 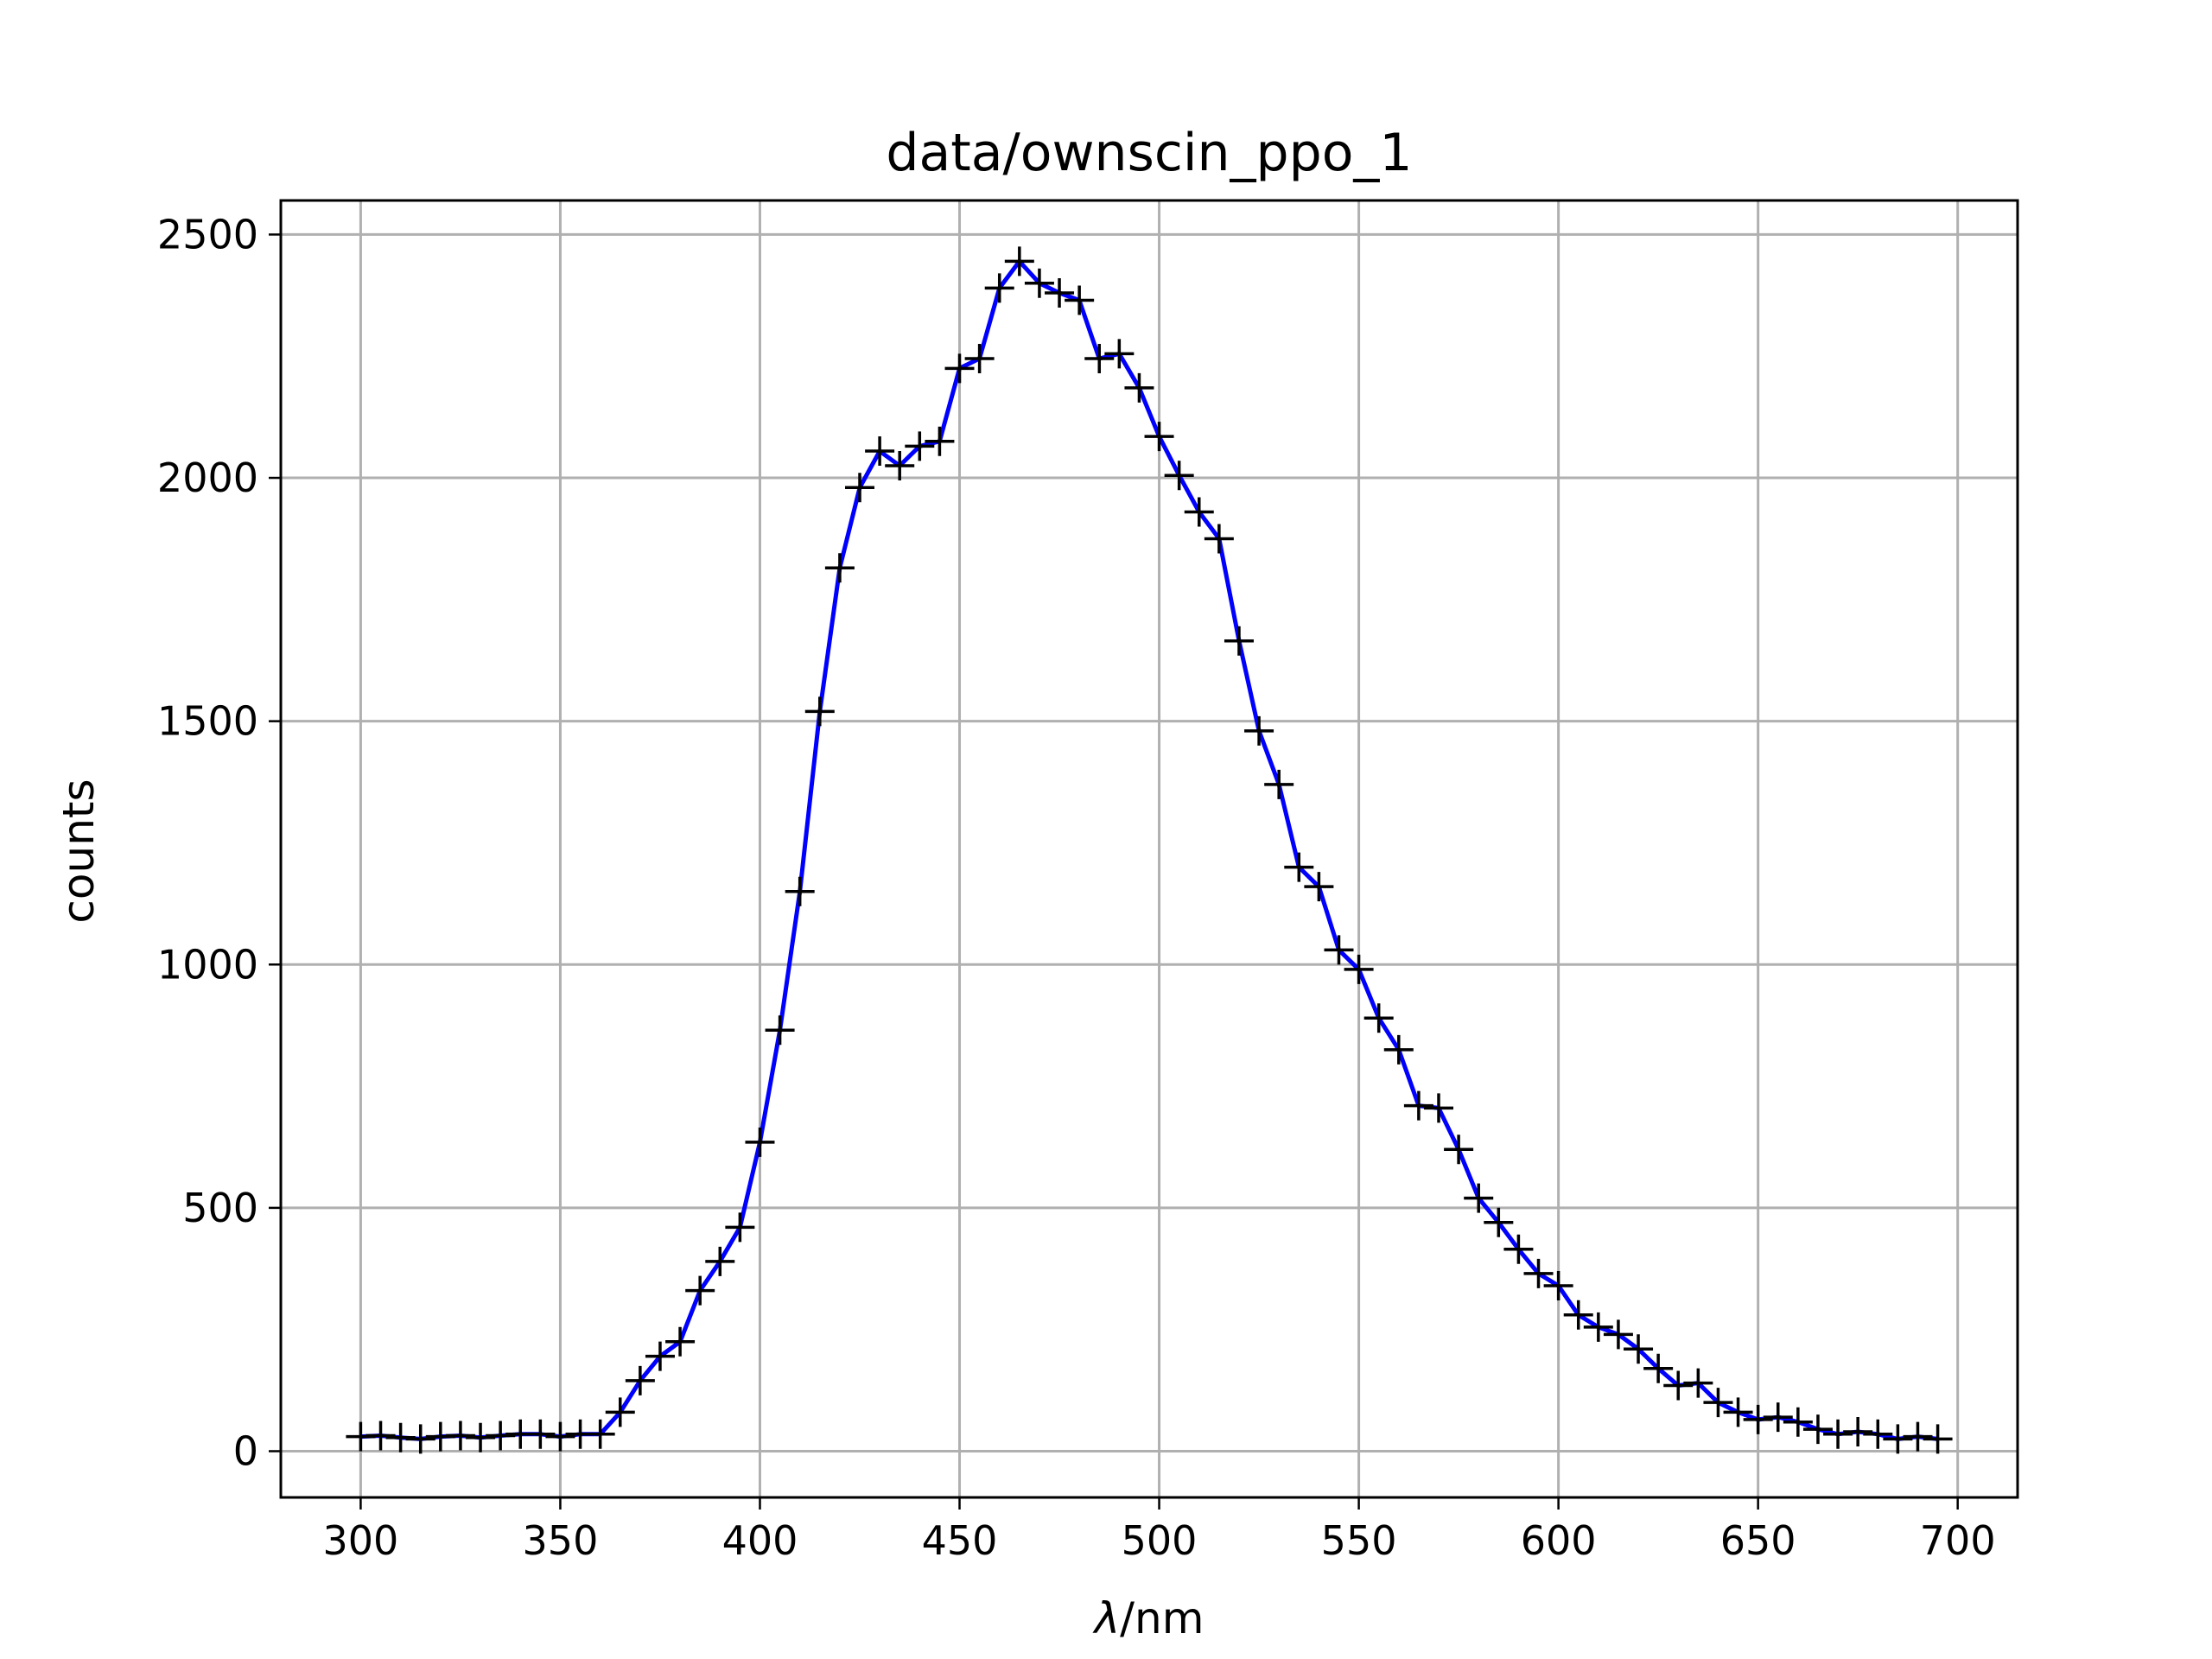 What do you see at coordinates (79, 851) in the screenshot?
I see `y-axis-label: counts` at bounding box center [79, 851].